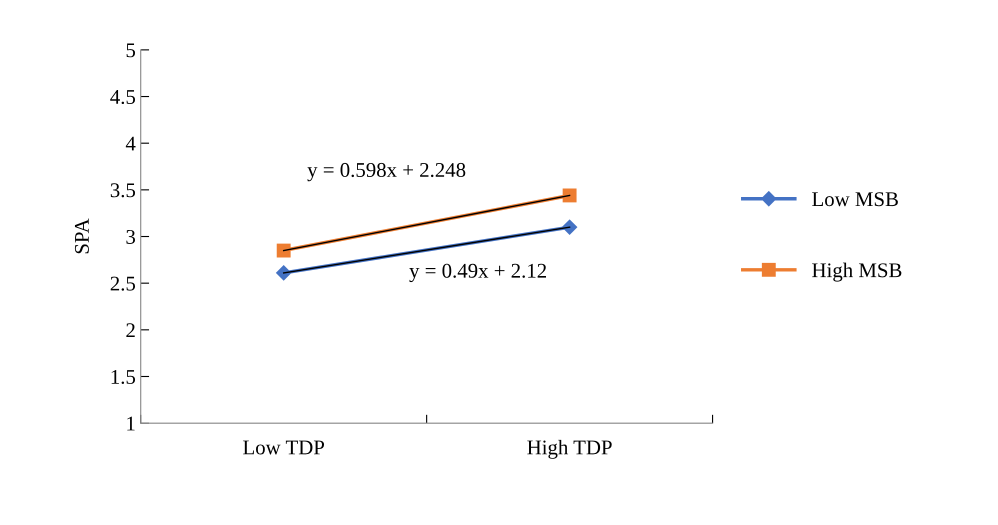 The width and height of the screenshot is (998, 525). I want to click on y-axis-title: SPA, so click(81, 236).